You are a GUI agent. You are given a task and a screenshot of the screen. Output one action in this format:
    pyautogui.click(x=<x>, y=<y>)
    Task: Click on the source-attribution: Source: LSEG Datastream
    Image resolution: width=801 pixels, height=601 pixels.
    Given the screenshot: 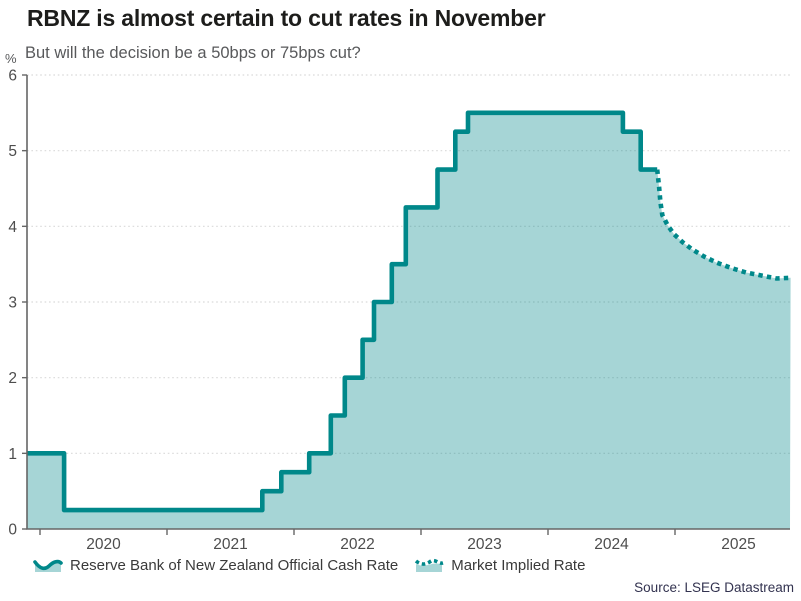 What is the action you would take?
    pyautogui.click(x=714, y=587)
    